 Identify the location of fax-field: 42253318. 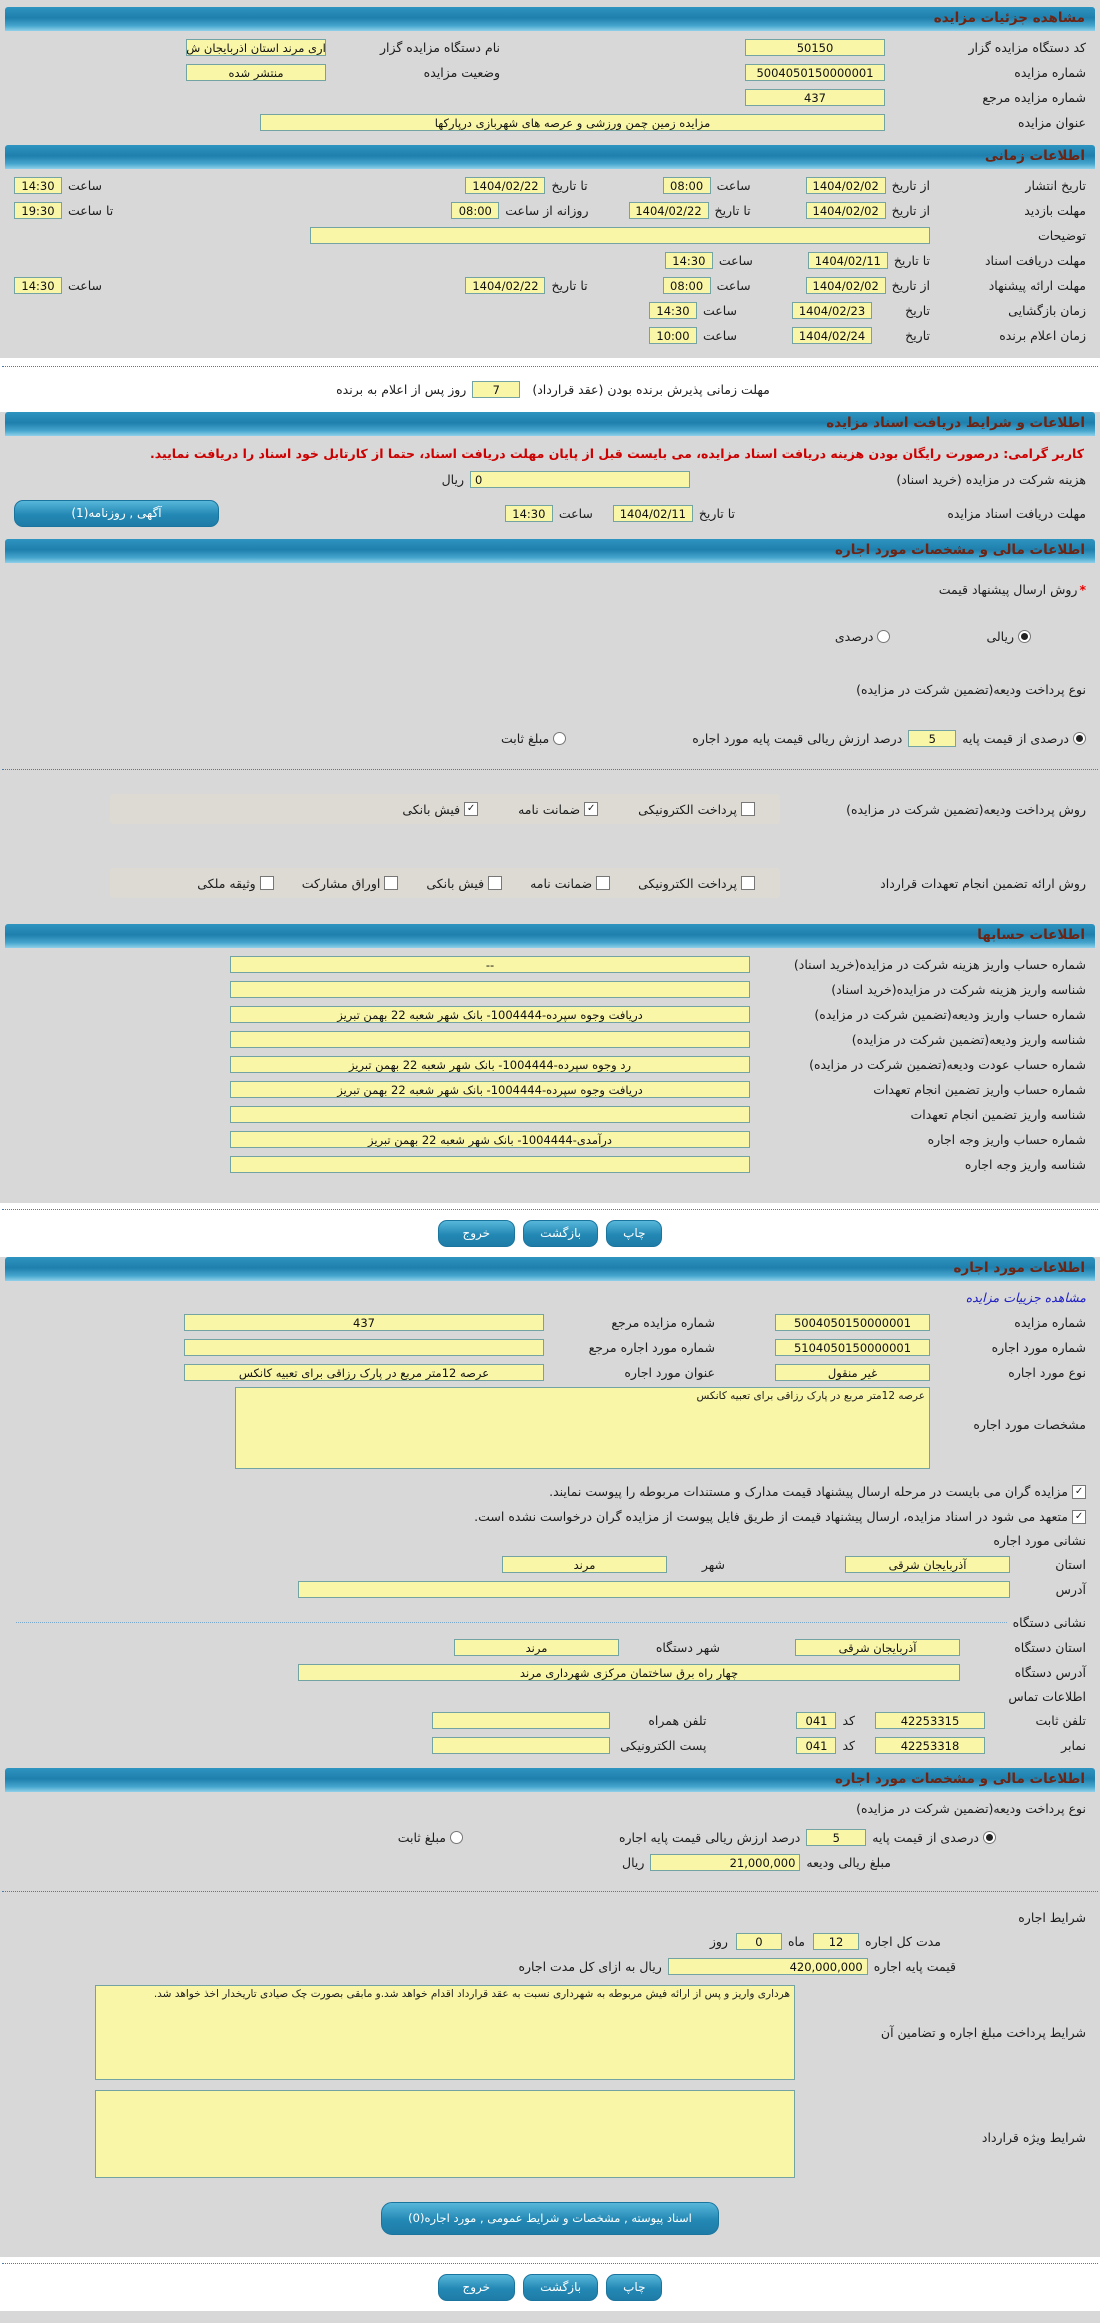
(930, 1745).